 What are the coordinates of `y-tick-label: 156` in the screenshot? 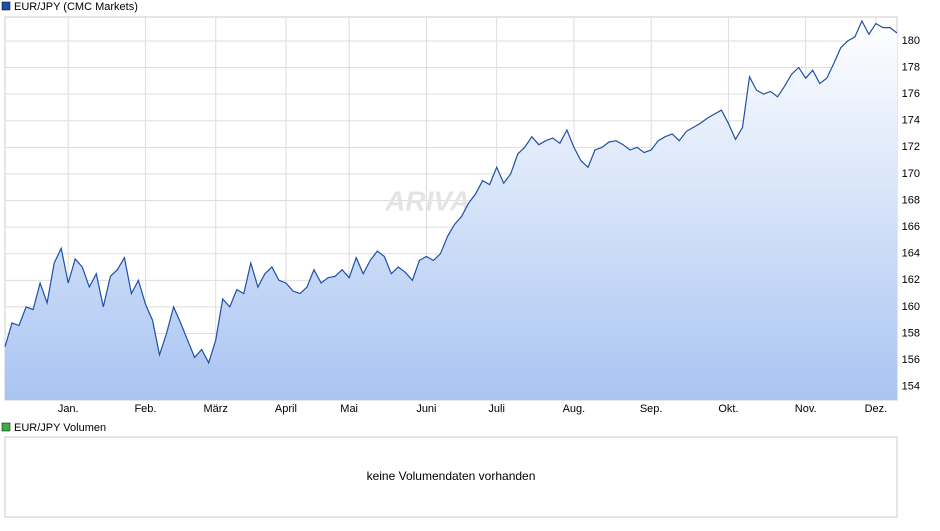 It's located at (911, 360).